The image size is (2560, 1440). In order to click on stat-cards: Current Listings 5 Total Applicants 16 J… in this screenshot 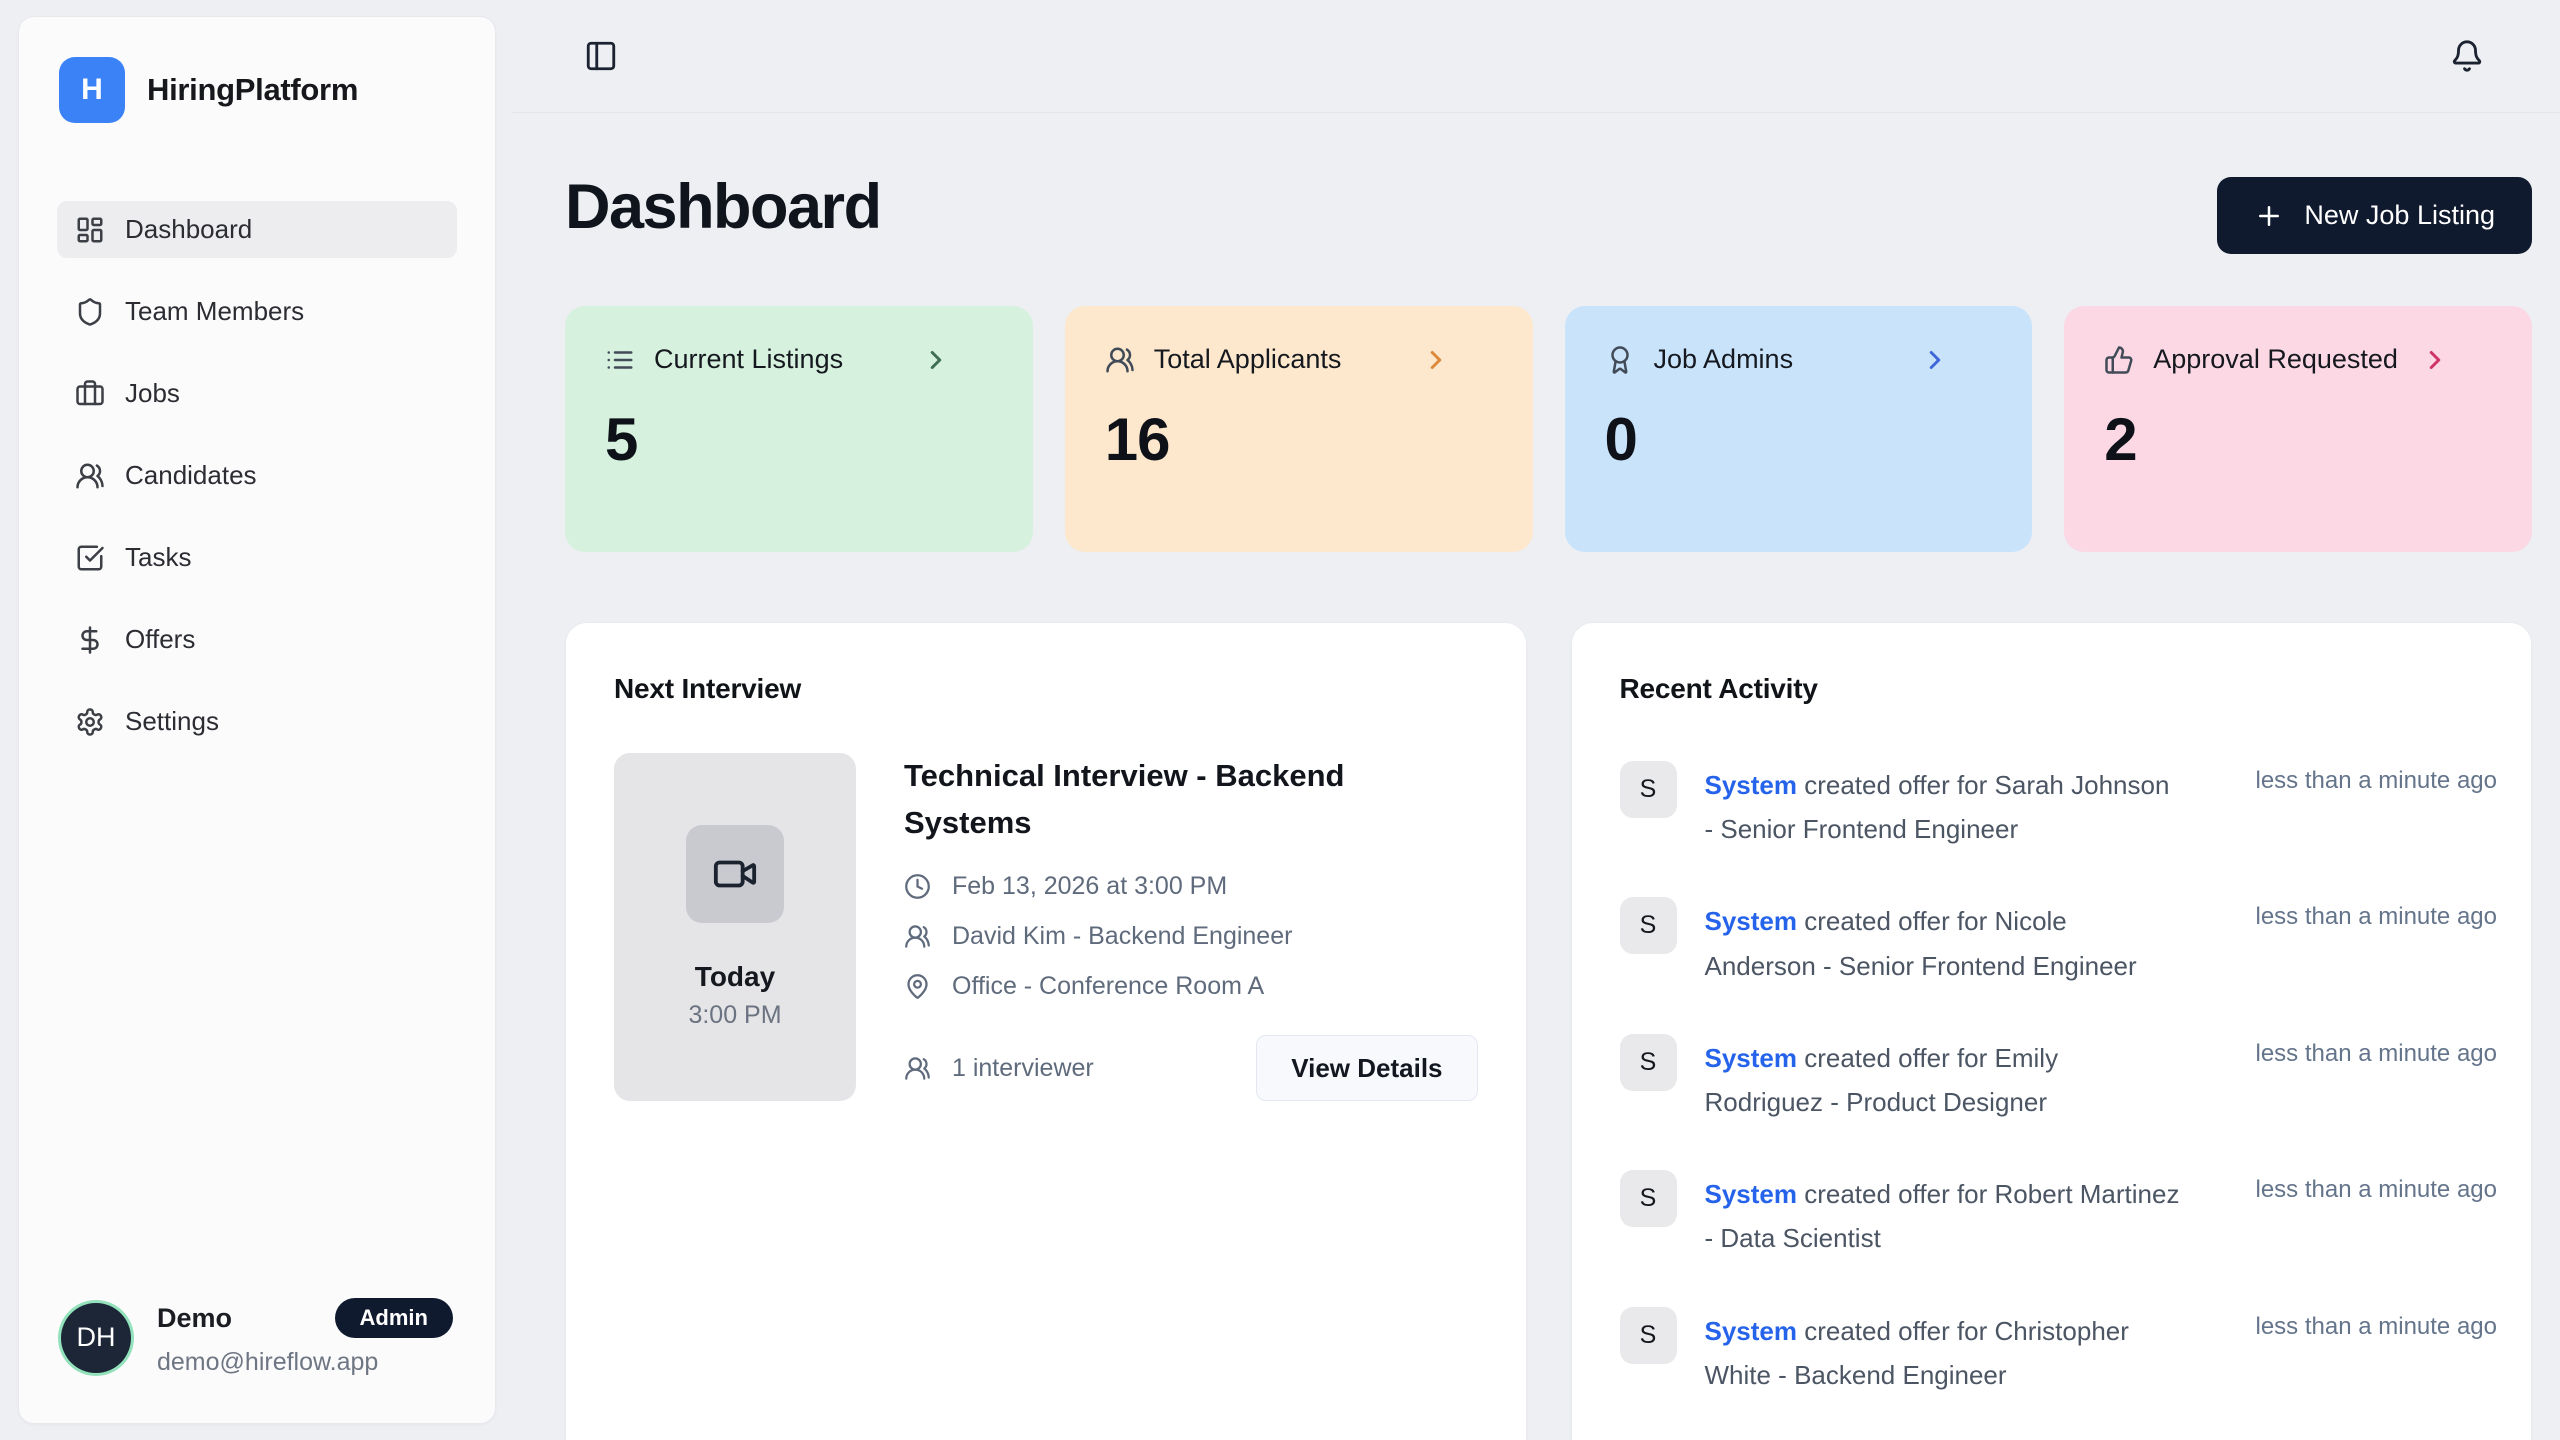, I will do `click(1548, 429)`.